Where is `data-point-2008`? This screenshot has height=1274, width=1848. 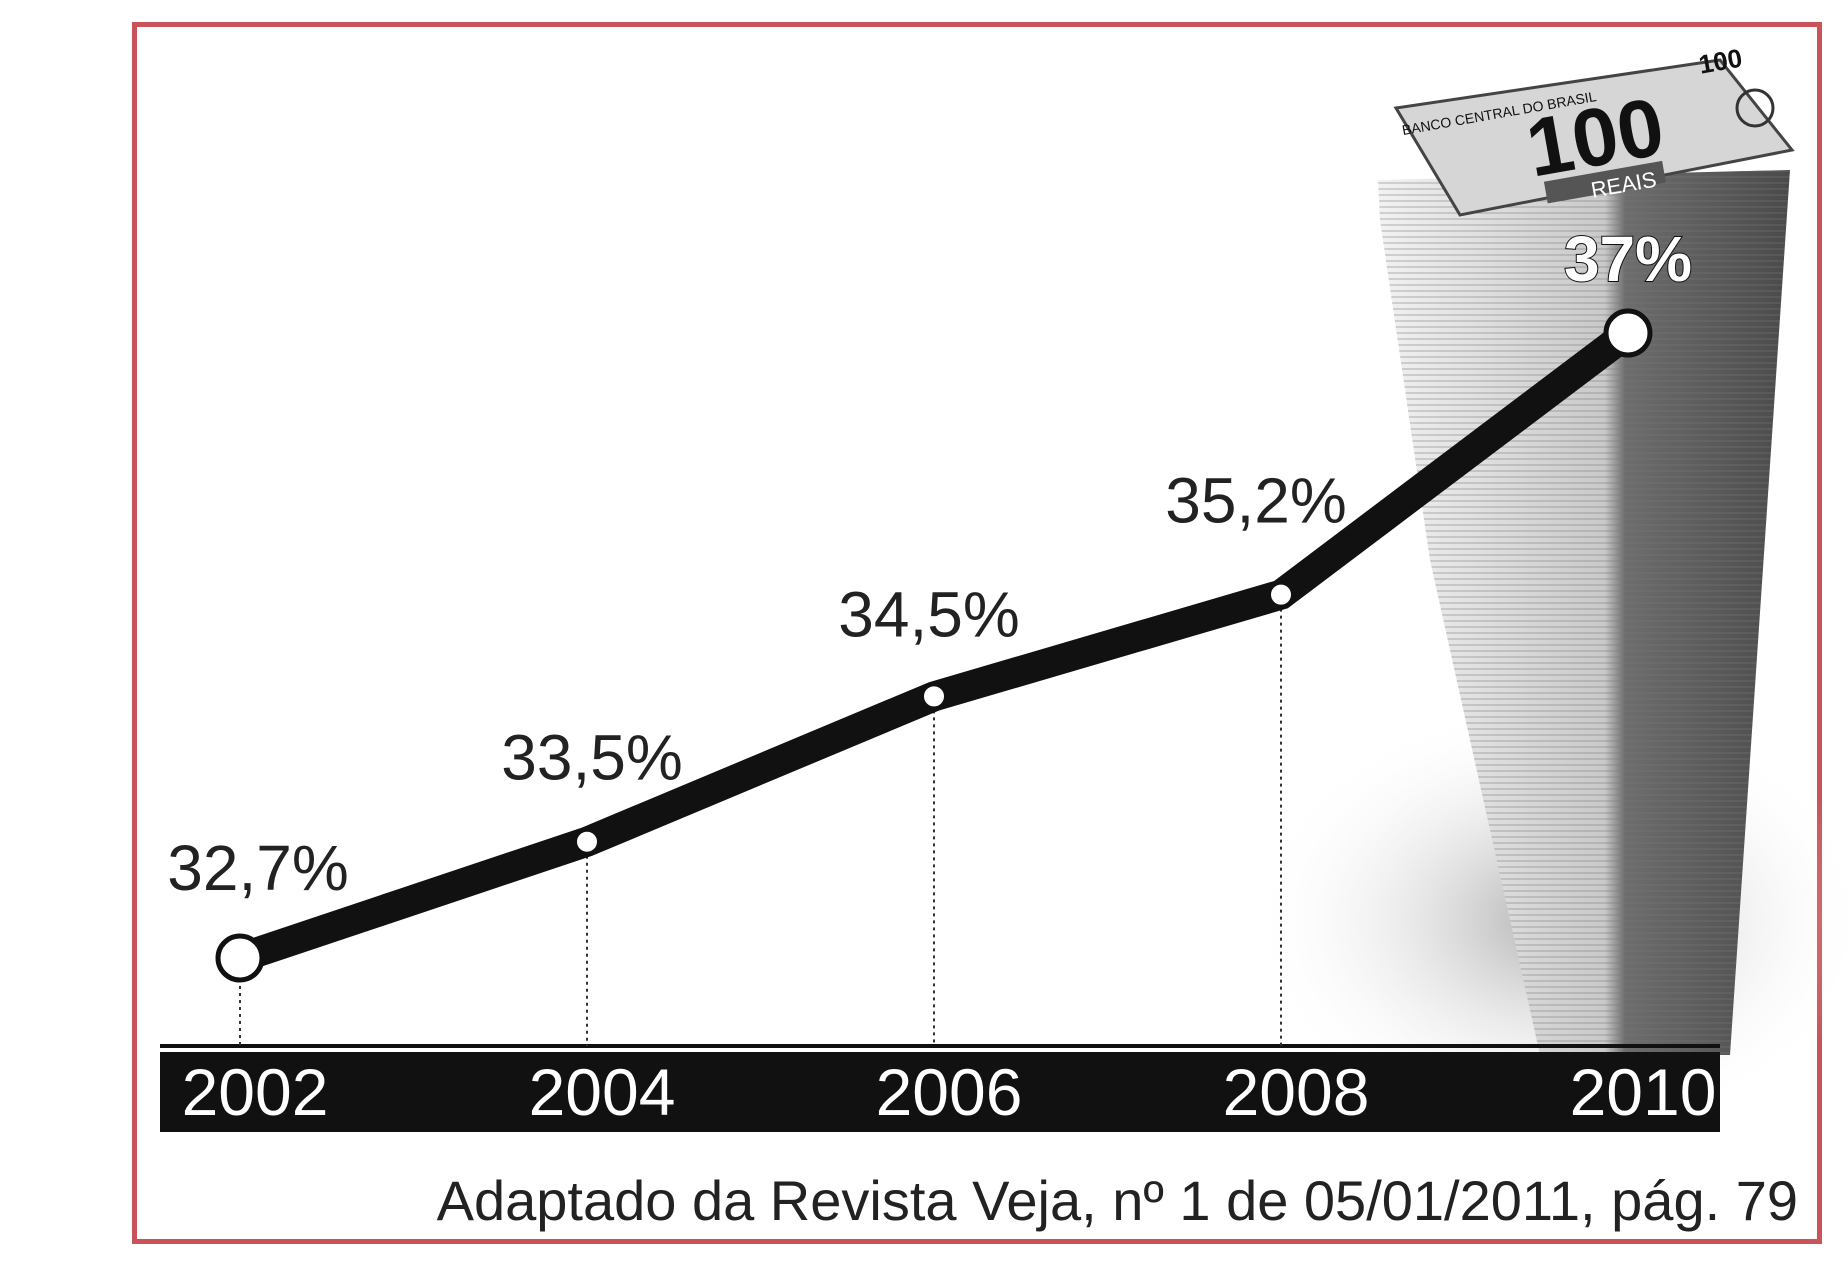
data-point-2008 is located at coordinates (1281, 594).